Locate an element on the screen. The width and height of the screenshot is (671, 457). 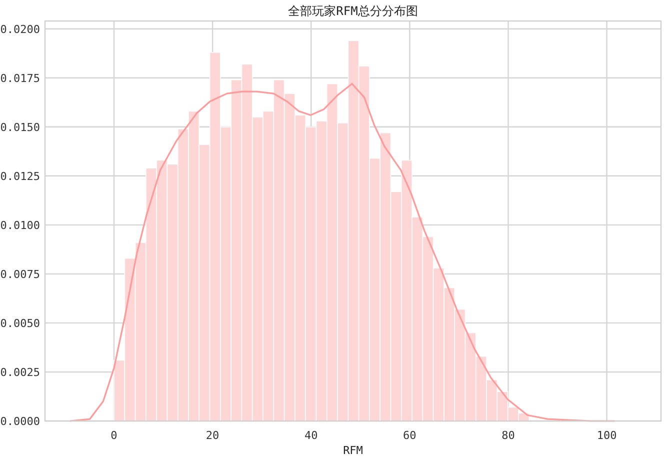
ytick: 0.0150 is located at coordinates (20, 127).